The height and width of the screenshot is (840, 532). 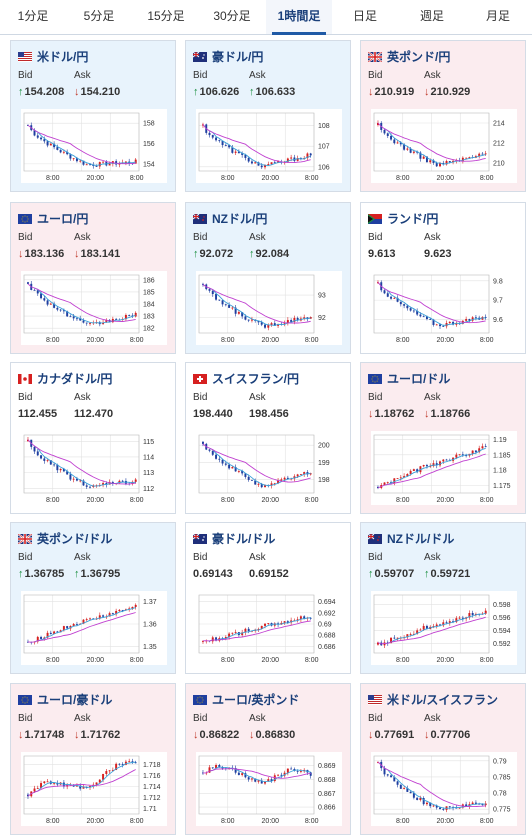 I want to click on mini-chart-svg: 0.869 0.868 0.867 0.866 8:00 20:00 8:00, so click(x=267, y=790).